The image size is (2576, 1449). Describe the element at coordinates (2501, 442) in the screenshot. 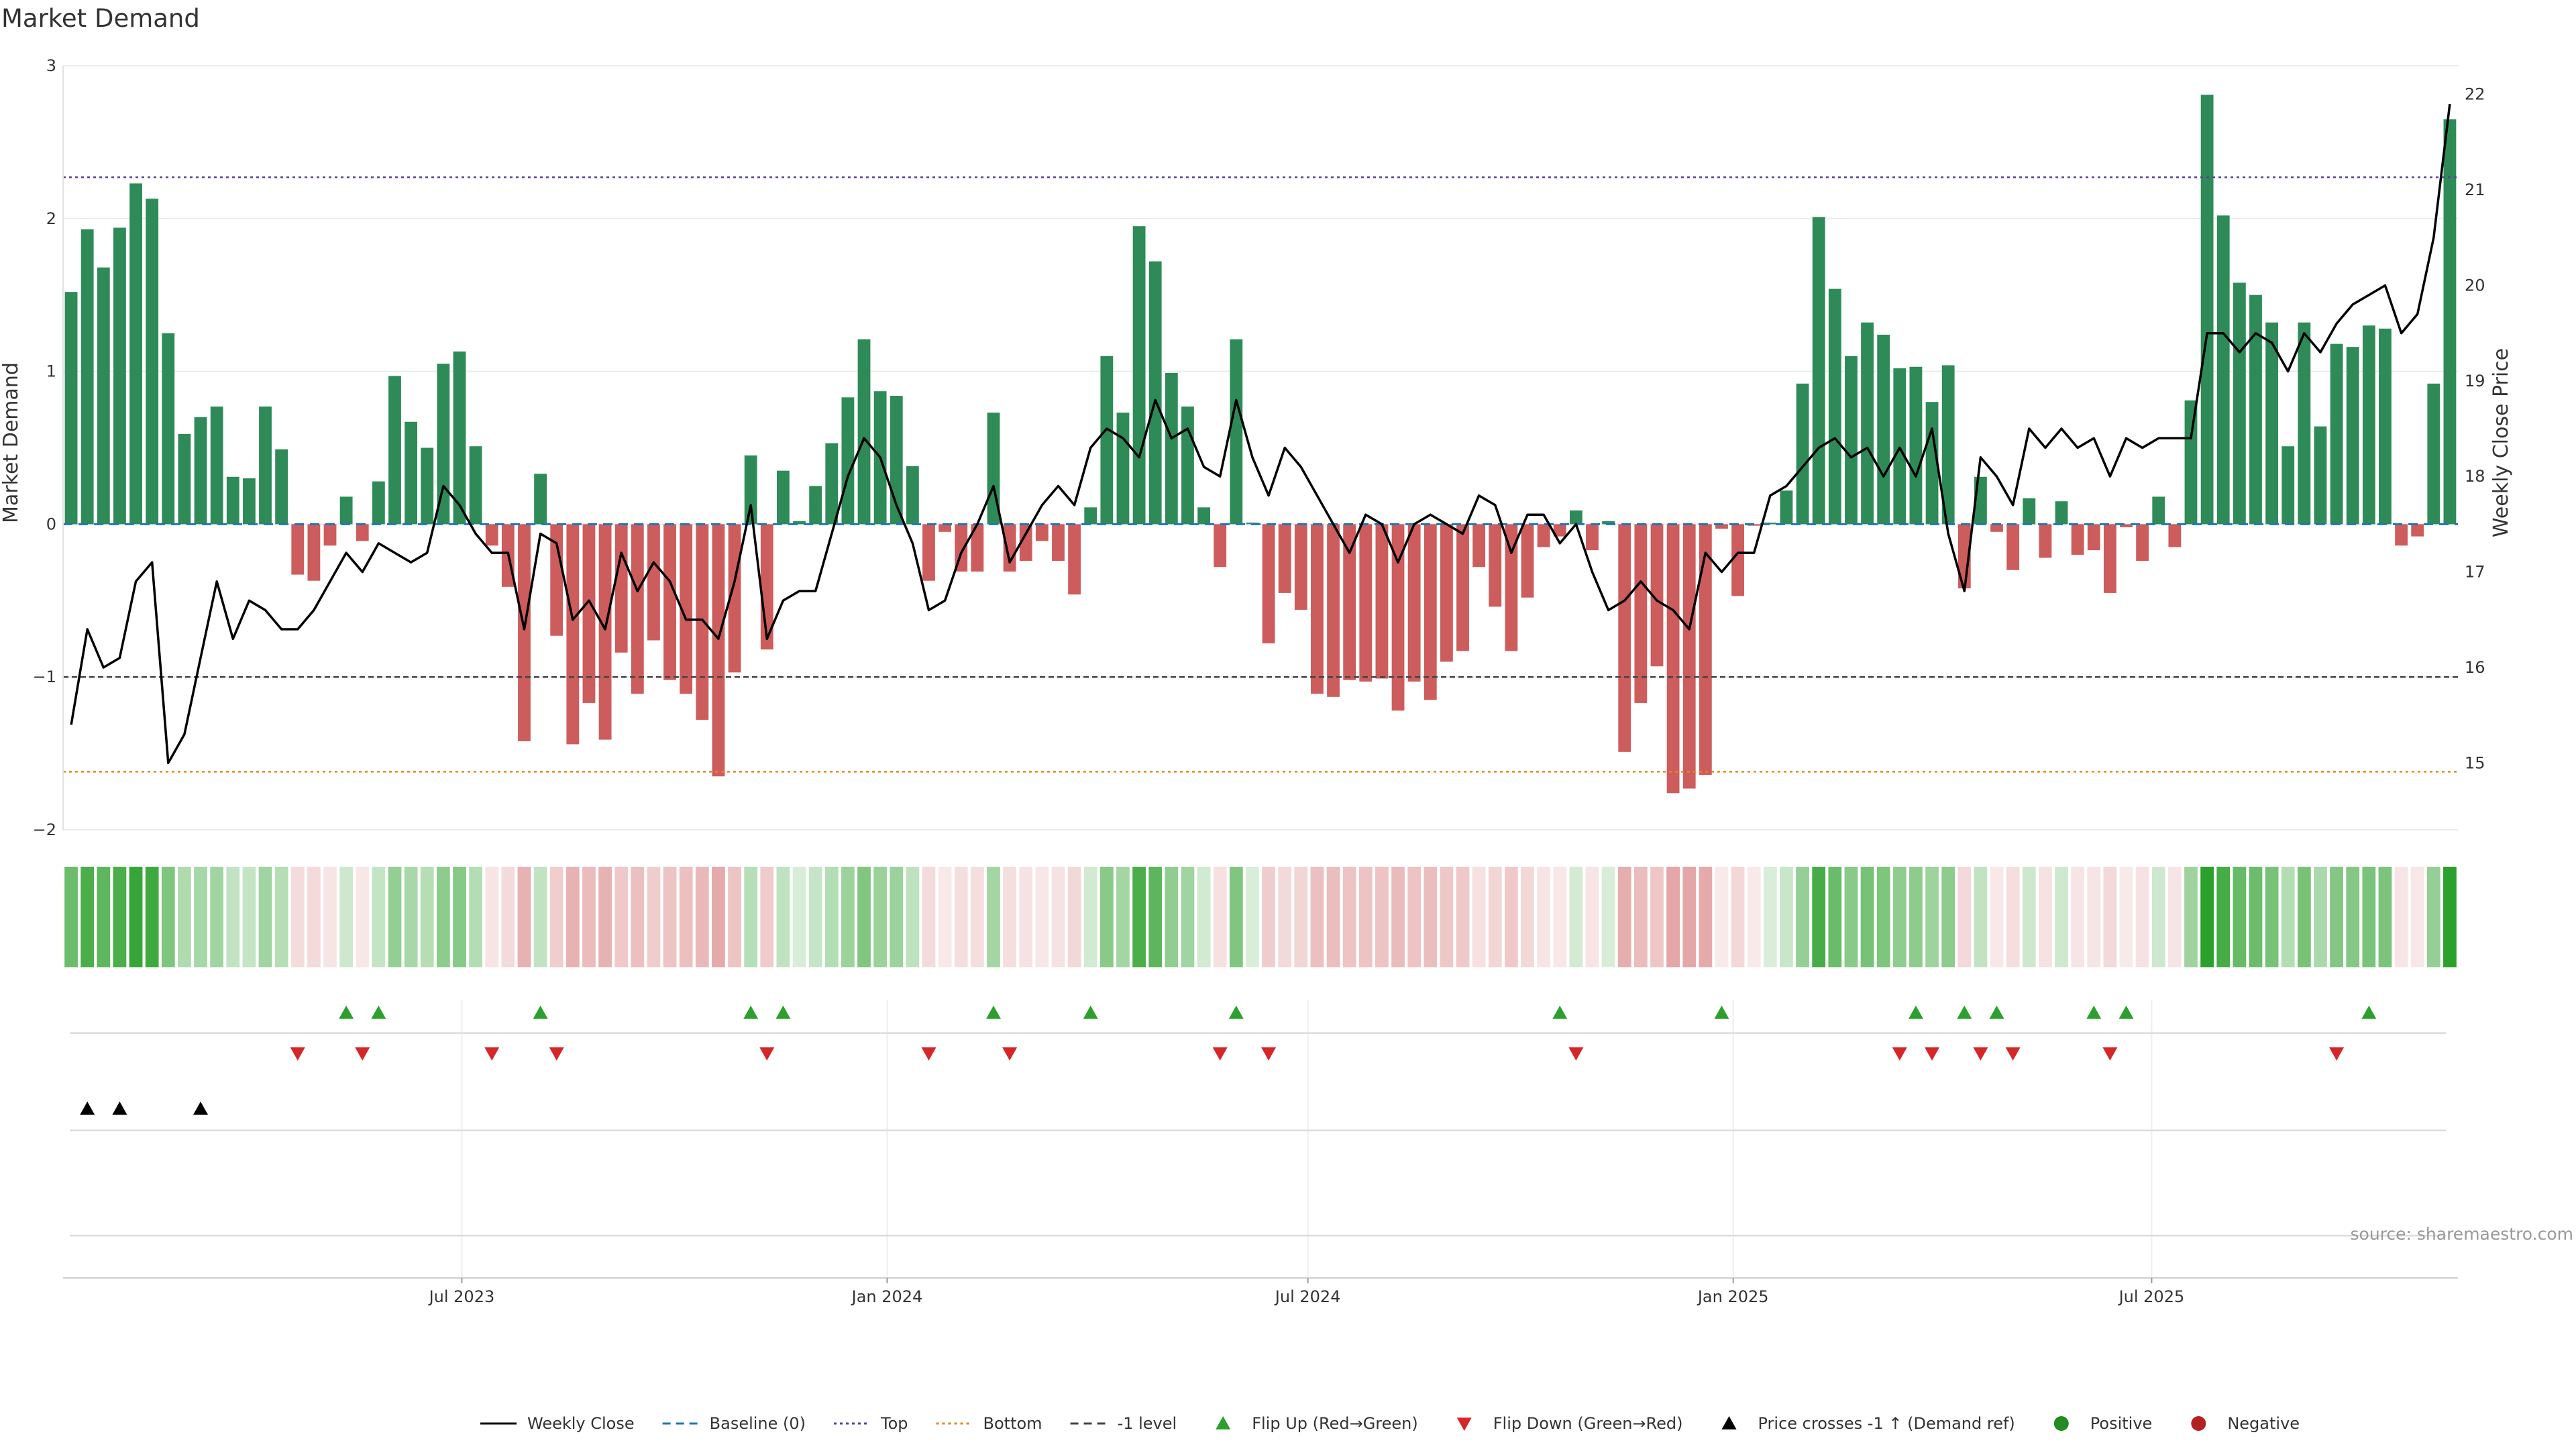

I see `y-axis-label-right: Weekly Close Price` at that location.